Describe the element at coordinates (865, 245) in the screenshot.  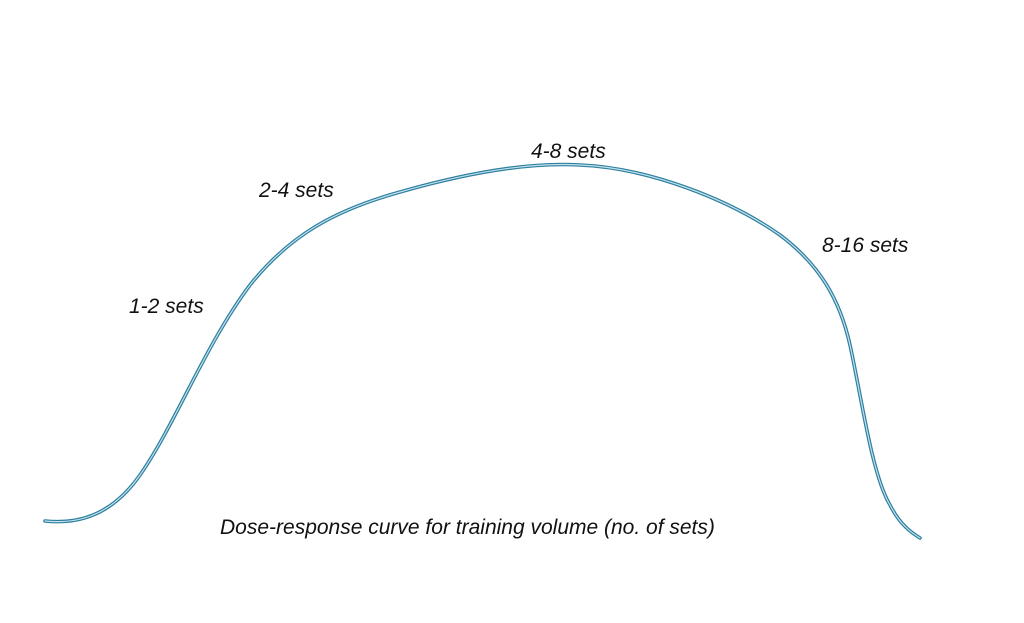
I see `label-8-16-sets: 8-16 sets` at that location.